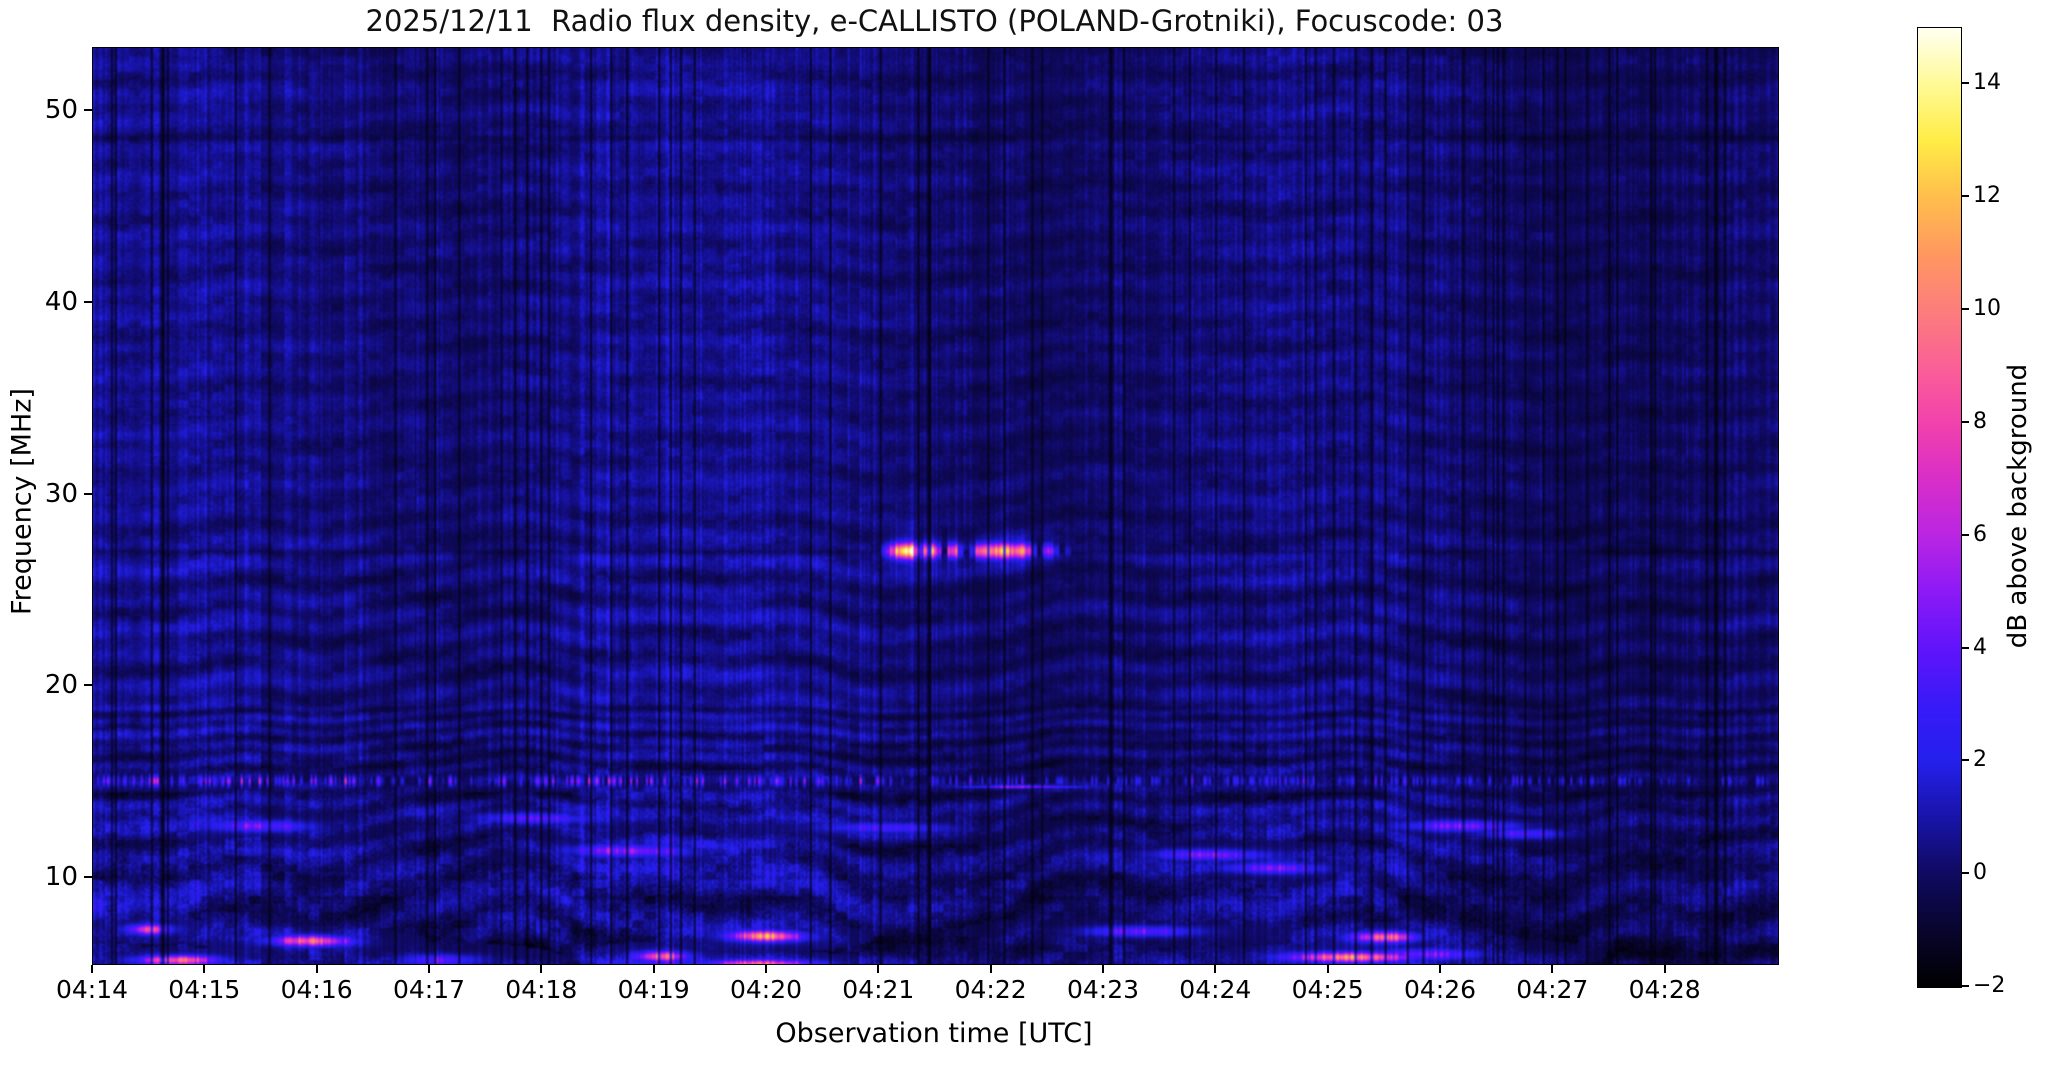 Image resolution: width=2047 pixels, height=1067 pixels. Describe the element at coordinates (653, 989) in the screenshot. I see `x-tick-label: 04:19` at that location.